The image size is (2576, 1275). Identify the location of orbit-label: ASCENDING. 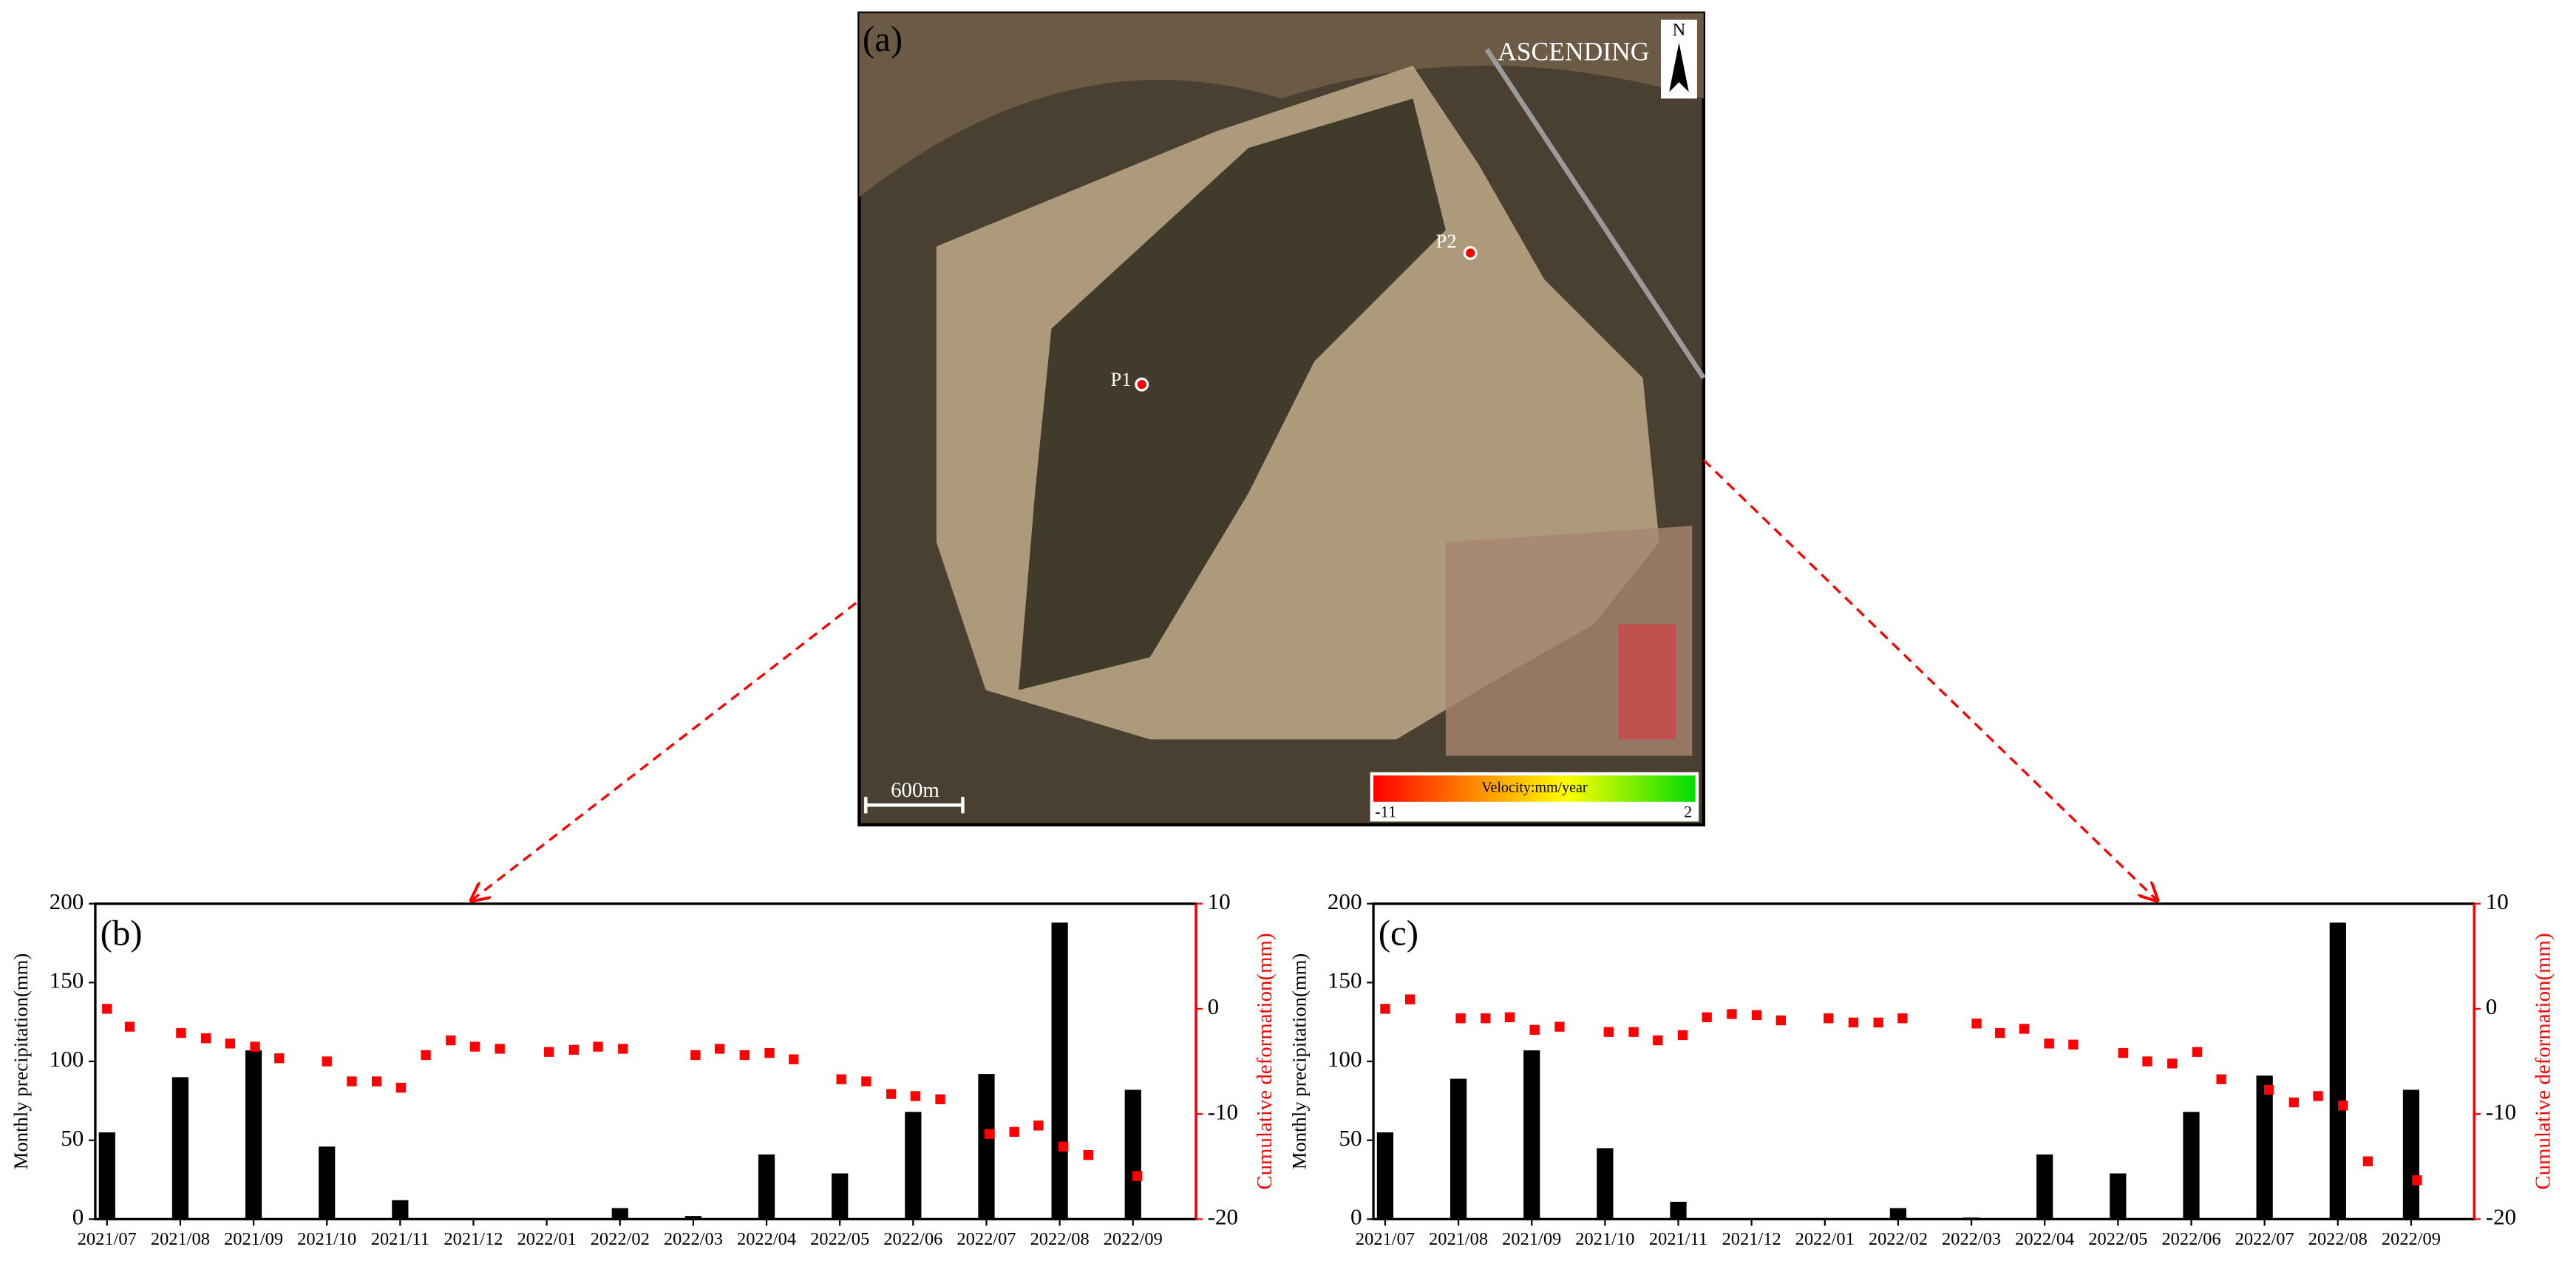
(1573, 52).